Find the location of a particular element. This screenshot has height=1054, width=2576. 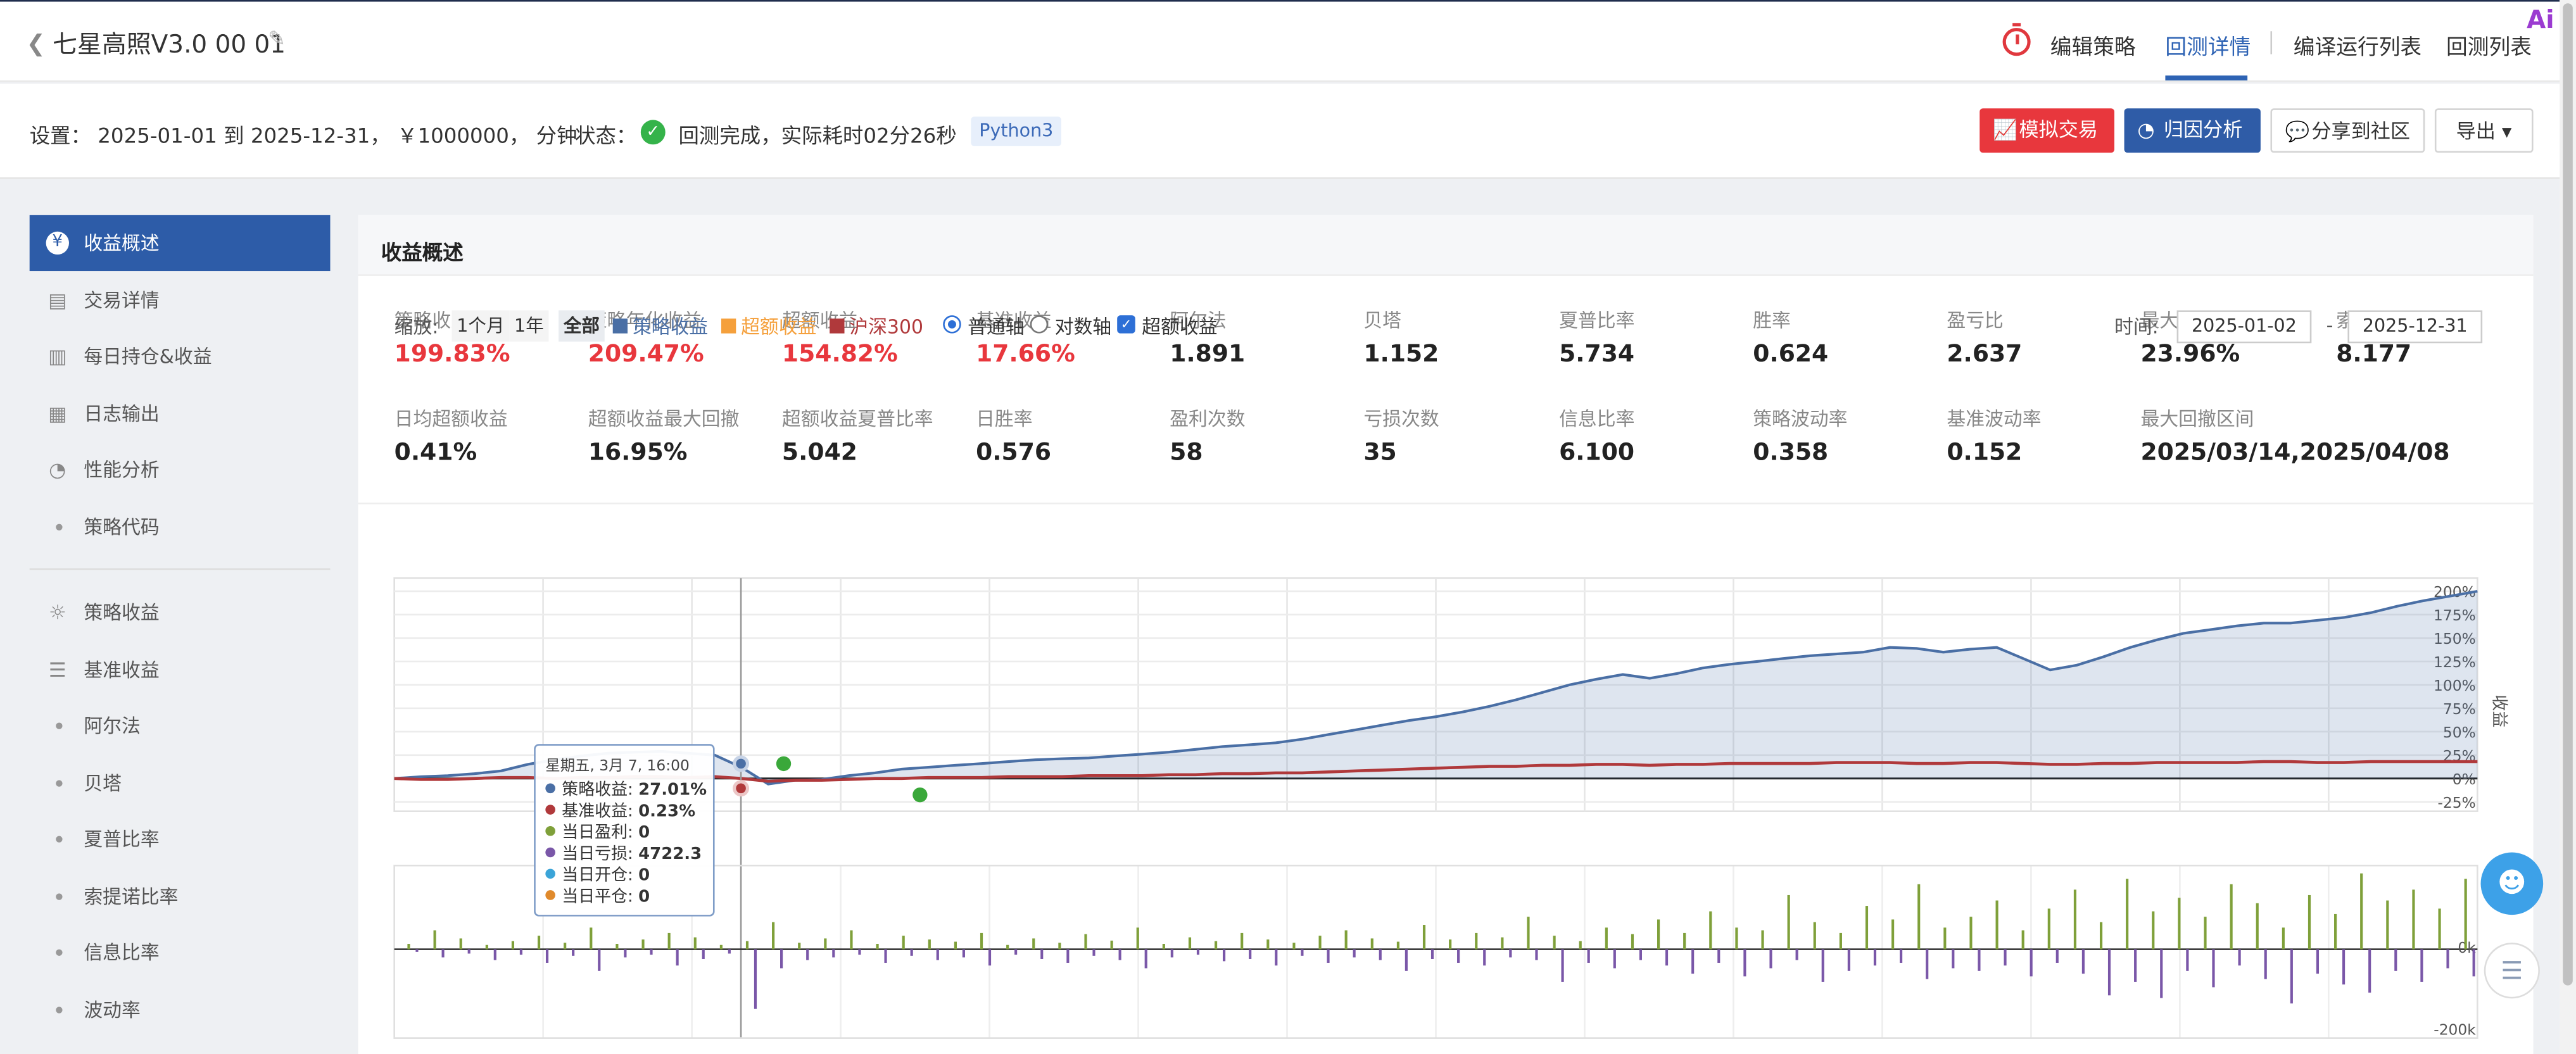

metric-label-text: 超额收益 is located at coordinates (819, 320).